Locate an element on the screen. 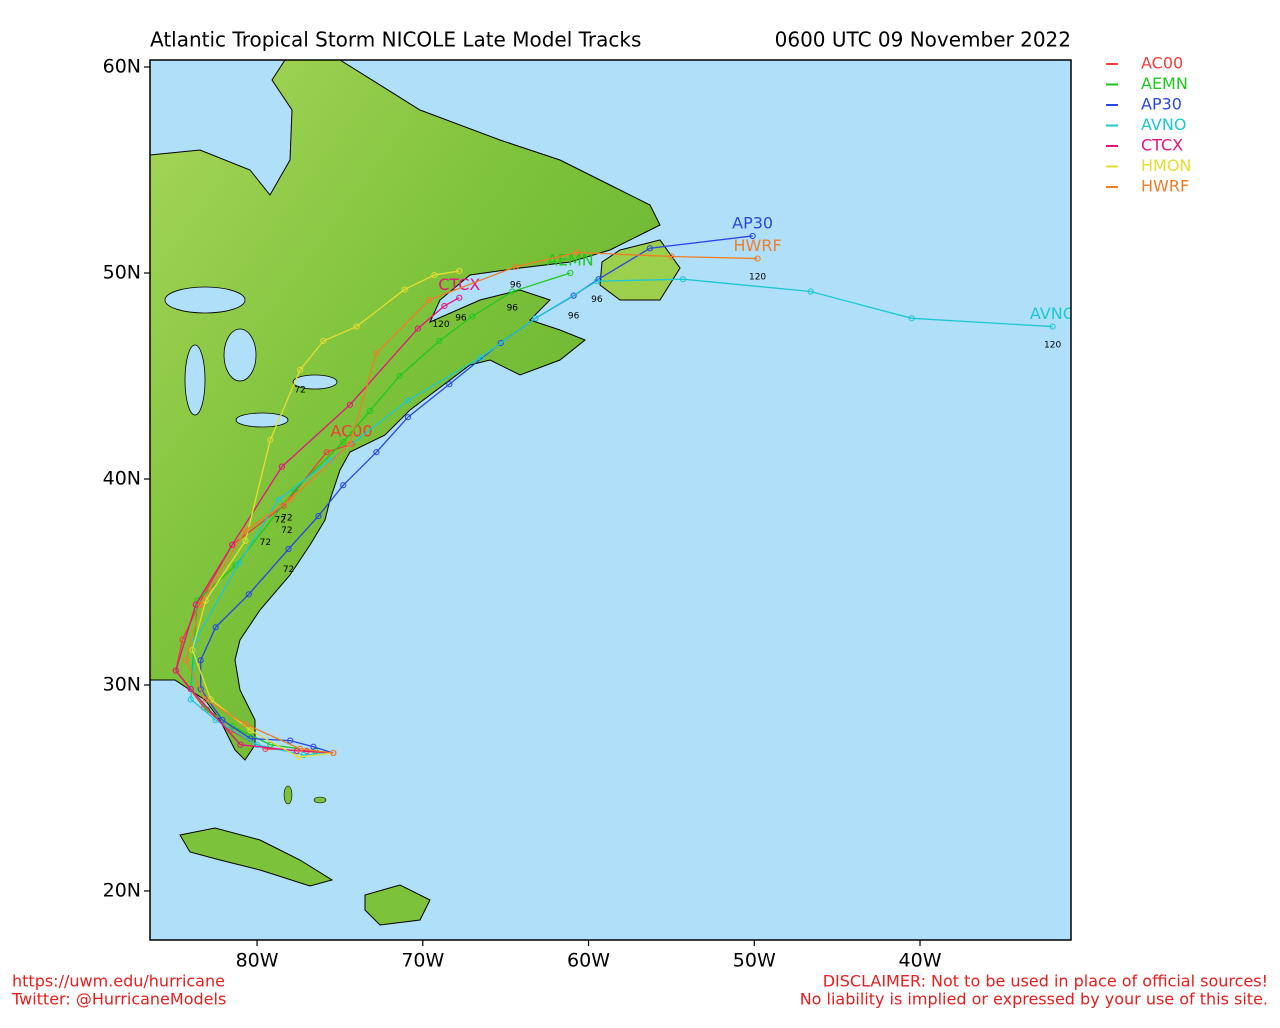  legend-label: HWRF is located at coordinates (1165, 186).